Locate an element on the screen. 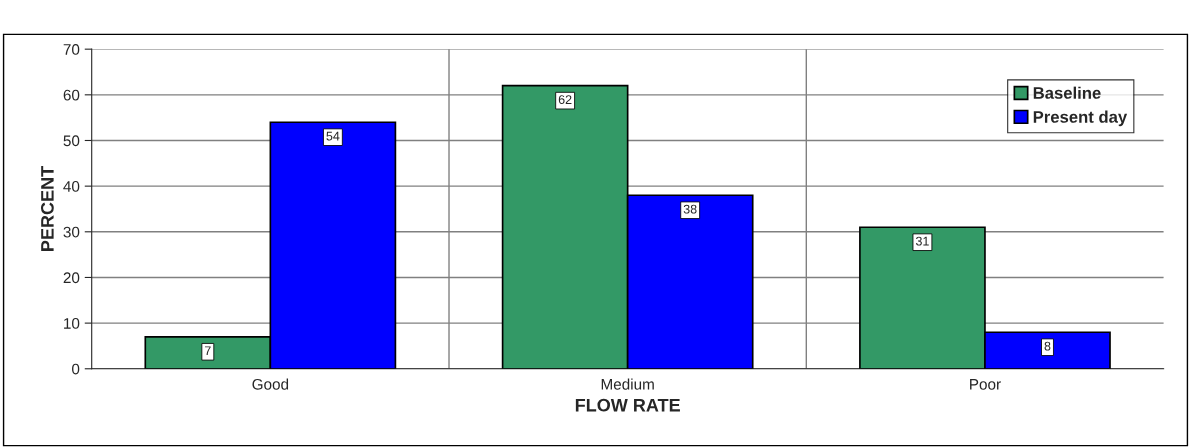  data-label: 31 is located at coordinates (922, 241).